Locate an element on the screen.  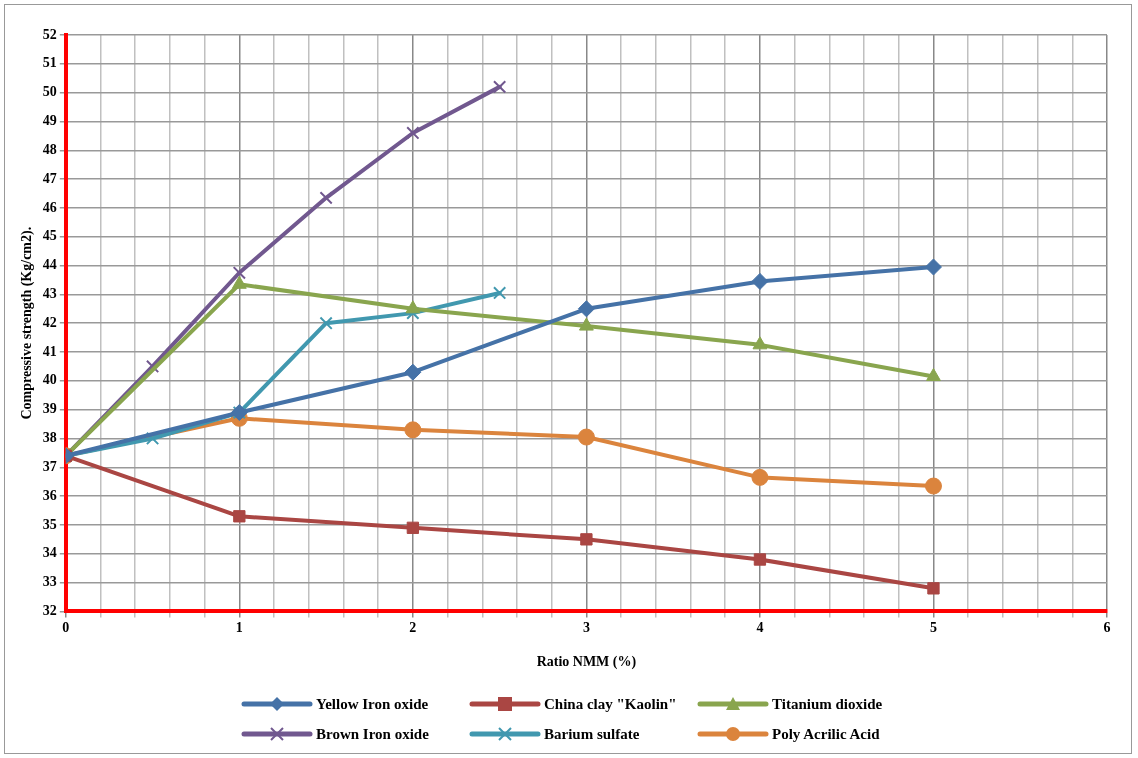
y-tick-label: 36 is located at coordinates (49, 495).